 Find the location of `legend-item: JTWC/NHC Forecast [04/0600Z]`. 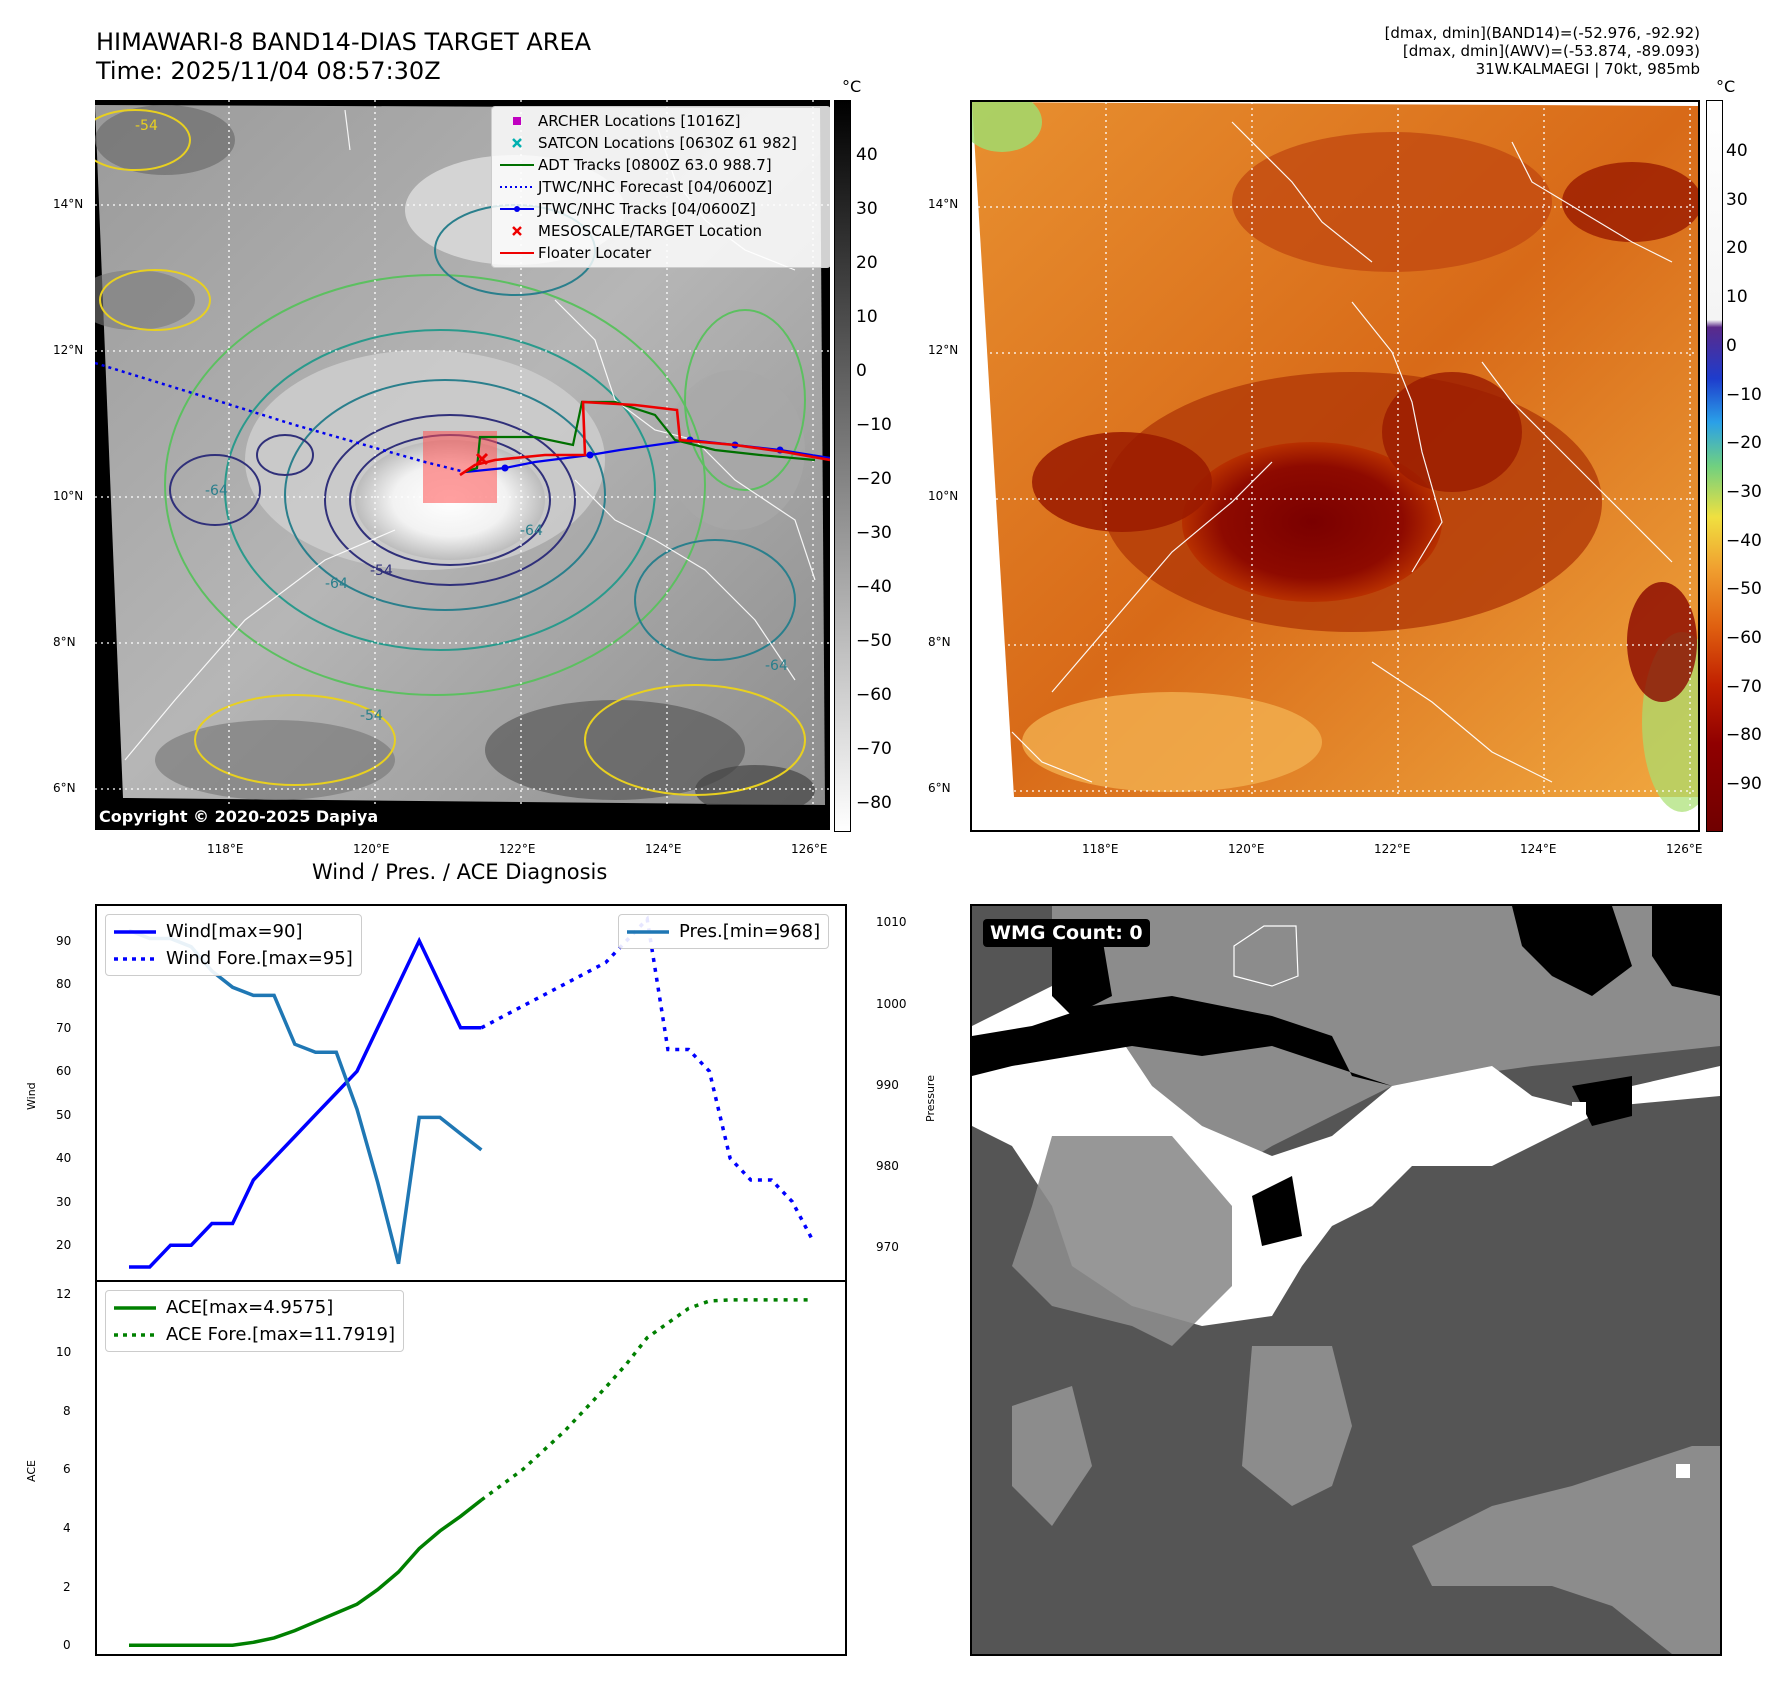

legend-item: JTWC/NHC Forecast [04/0600Z] is located at coordinates (661, 187).